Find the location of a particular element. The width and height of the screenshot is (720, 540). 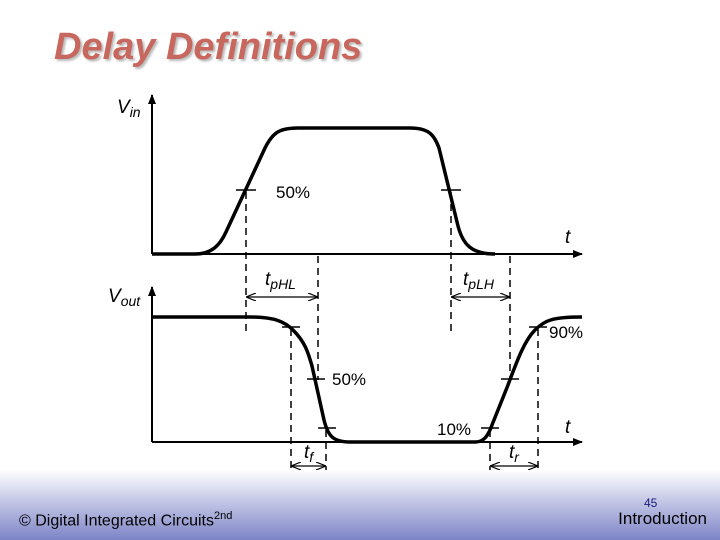

interval-arrows is located at coordinates (392, 381).